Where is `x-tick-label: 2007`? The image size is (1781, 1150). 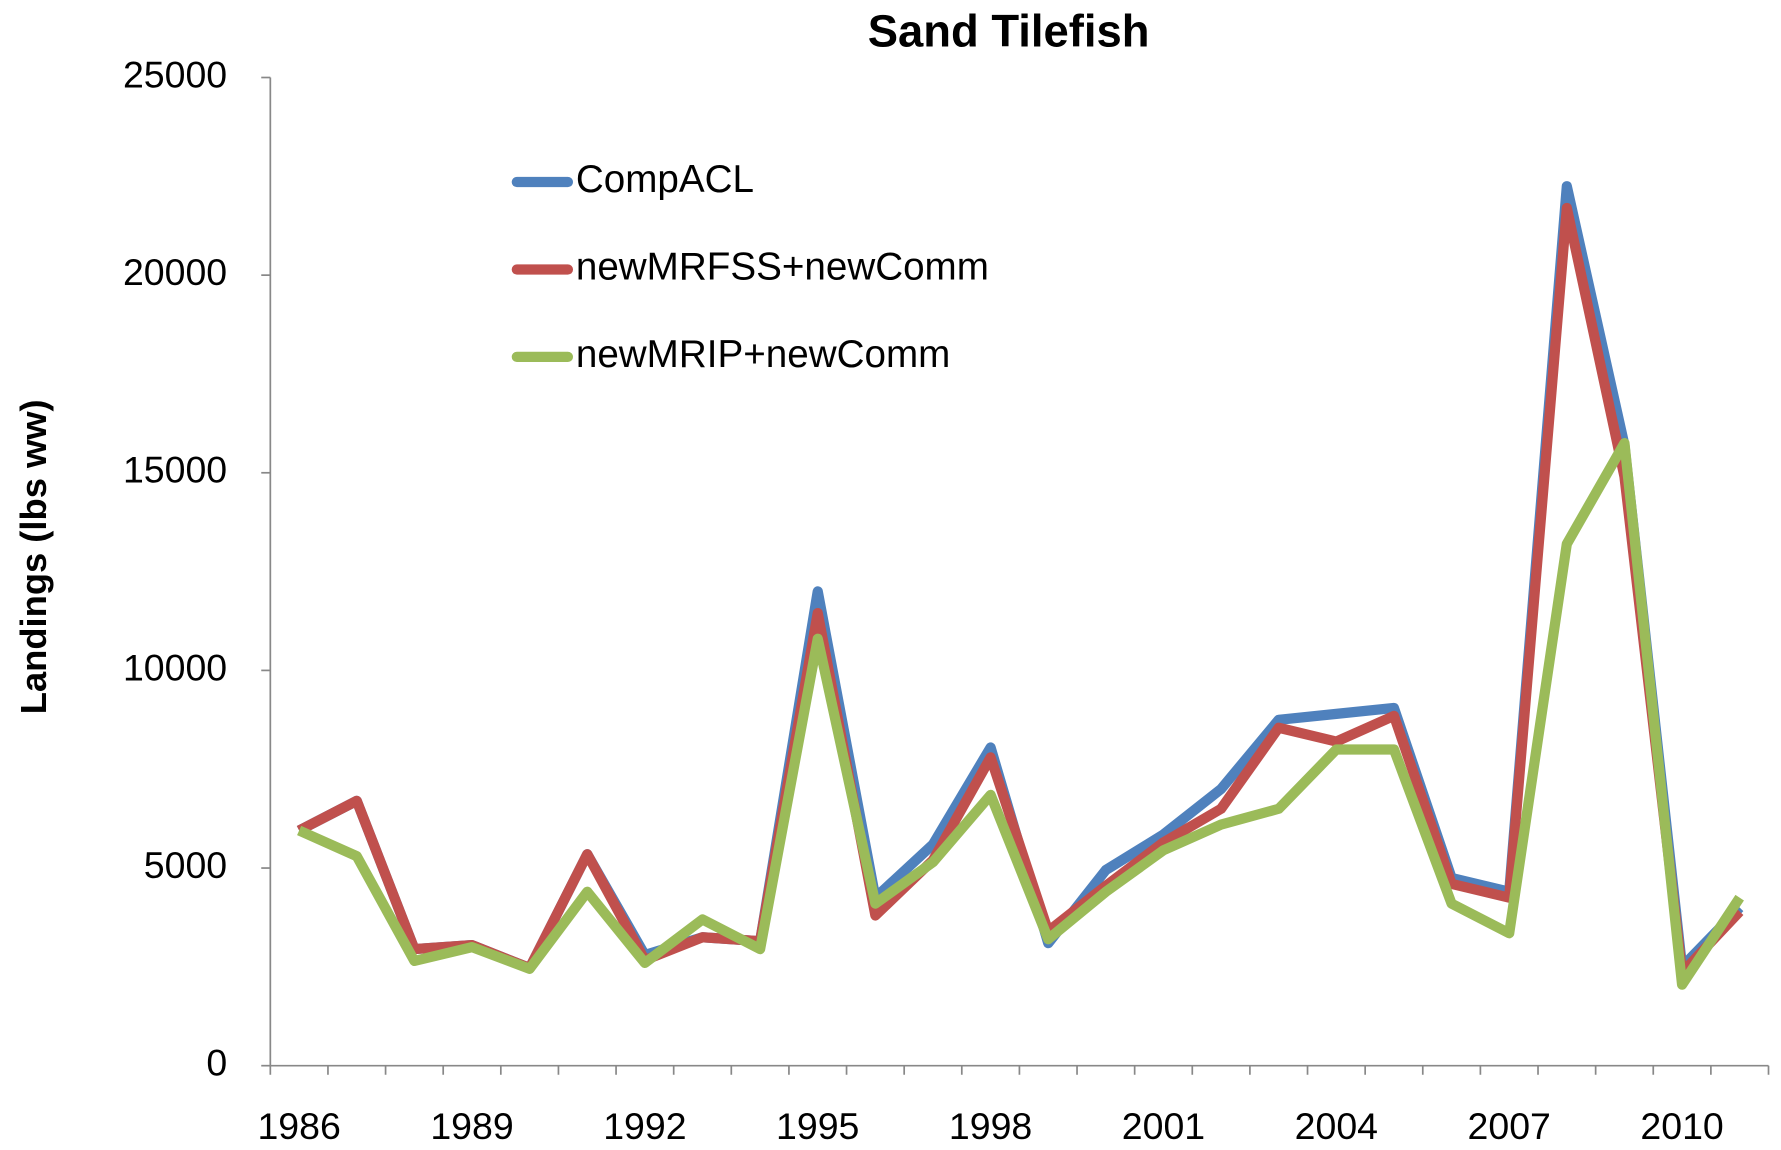 x-tick-label: 2007 is located at coordinates (1509, 1126).